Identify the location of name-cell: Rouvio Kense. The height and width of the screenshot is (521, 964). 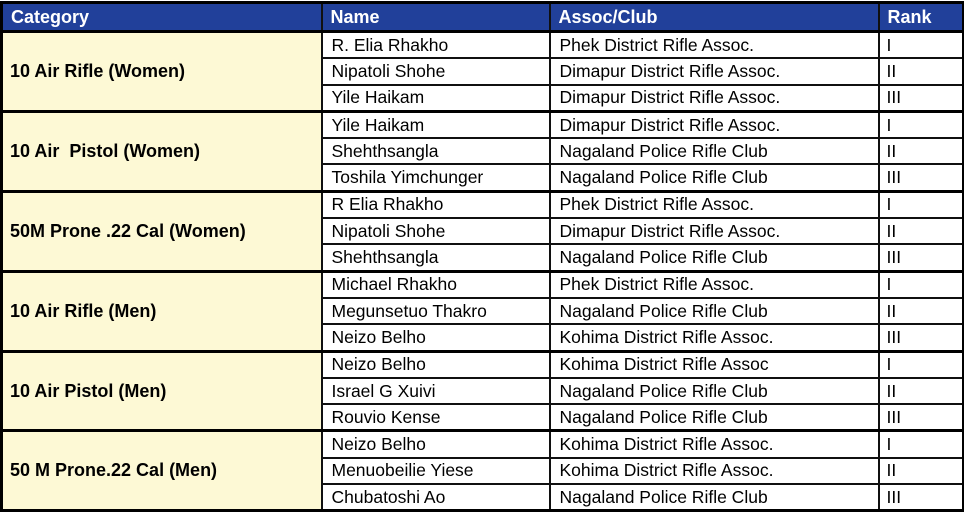
(435, 417).